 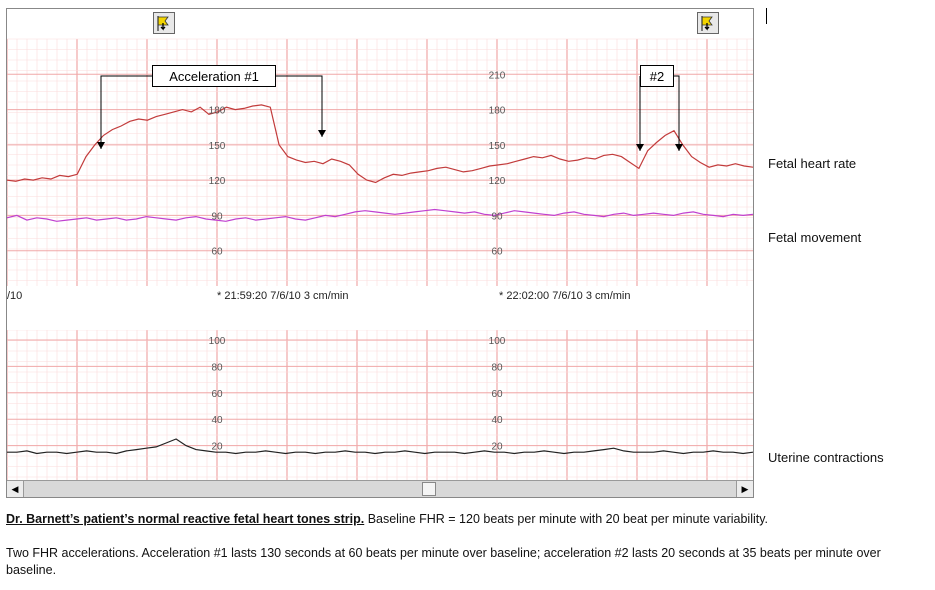 What do you see at coordinates (815, 237) in the screenshot?
I see `label-fetal-movement: Fetal movement` at bounding box center [815, 237].